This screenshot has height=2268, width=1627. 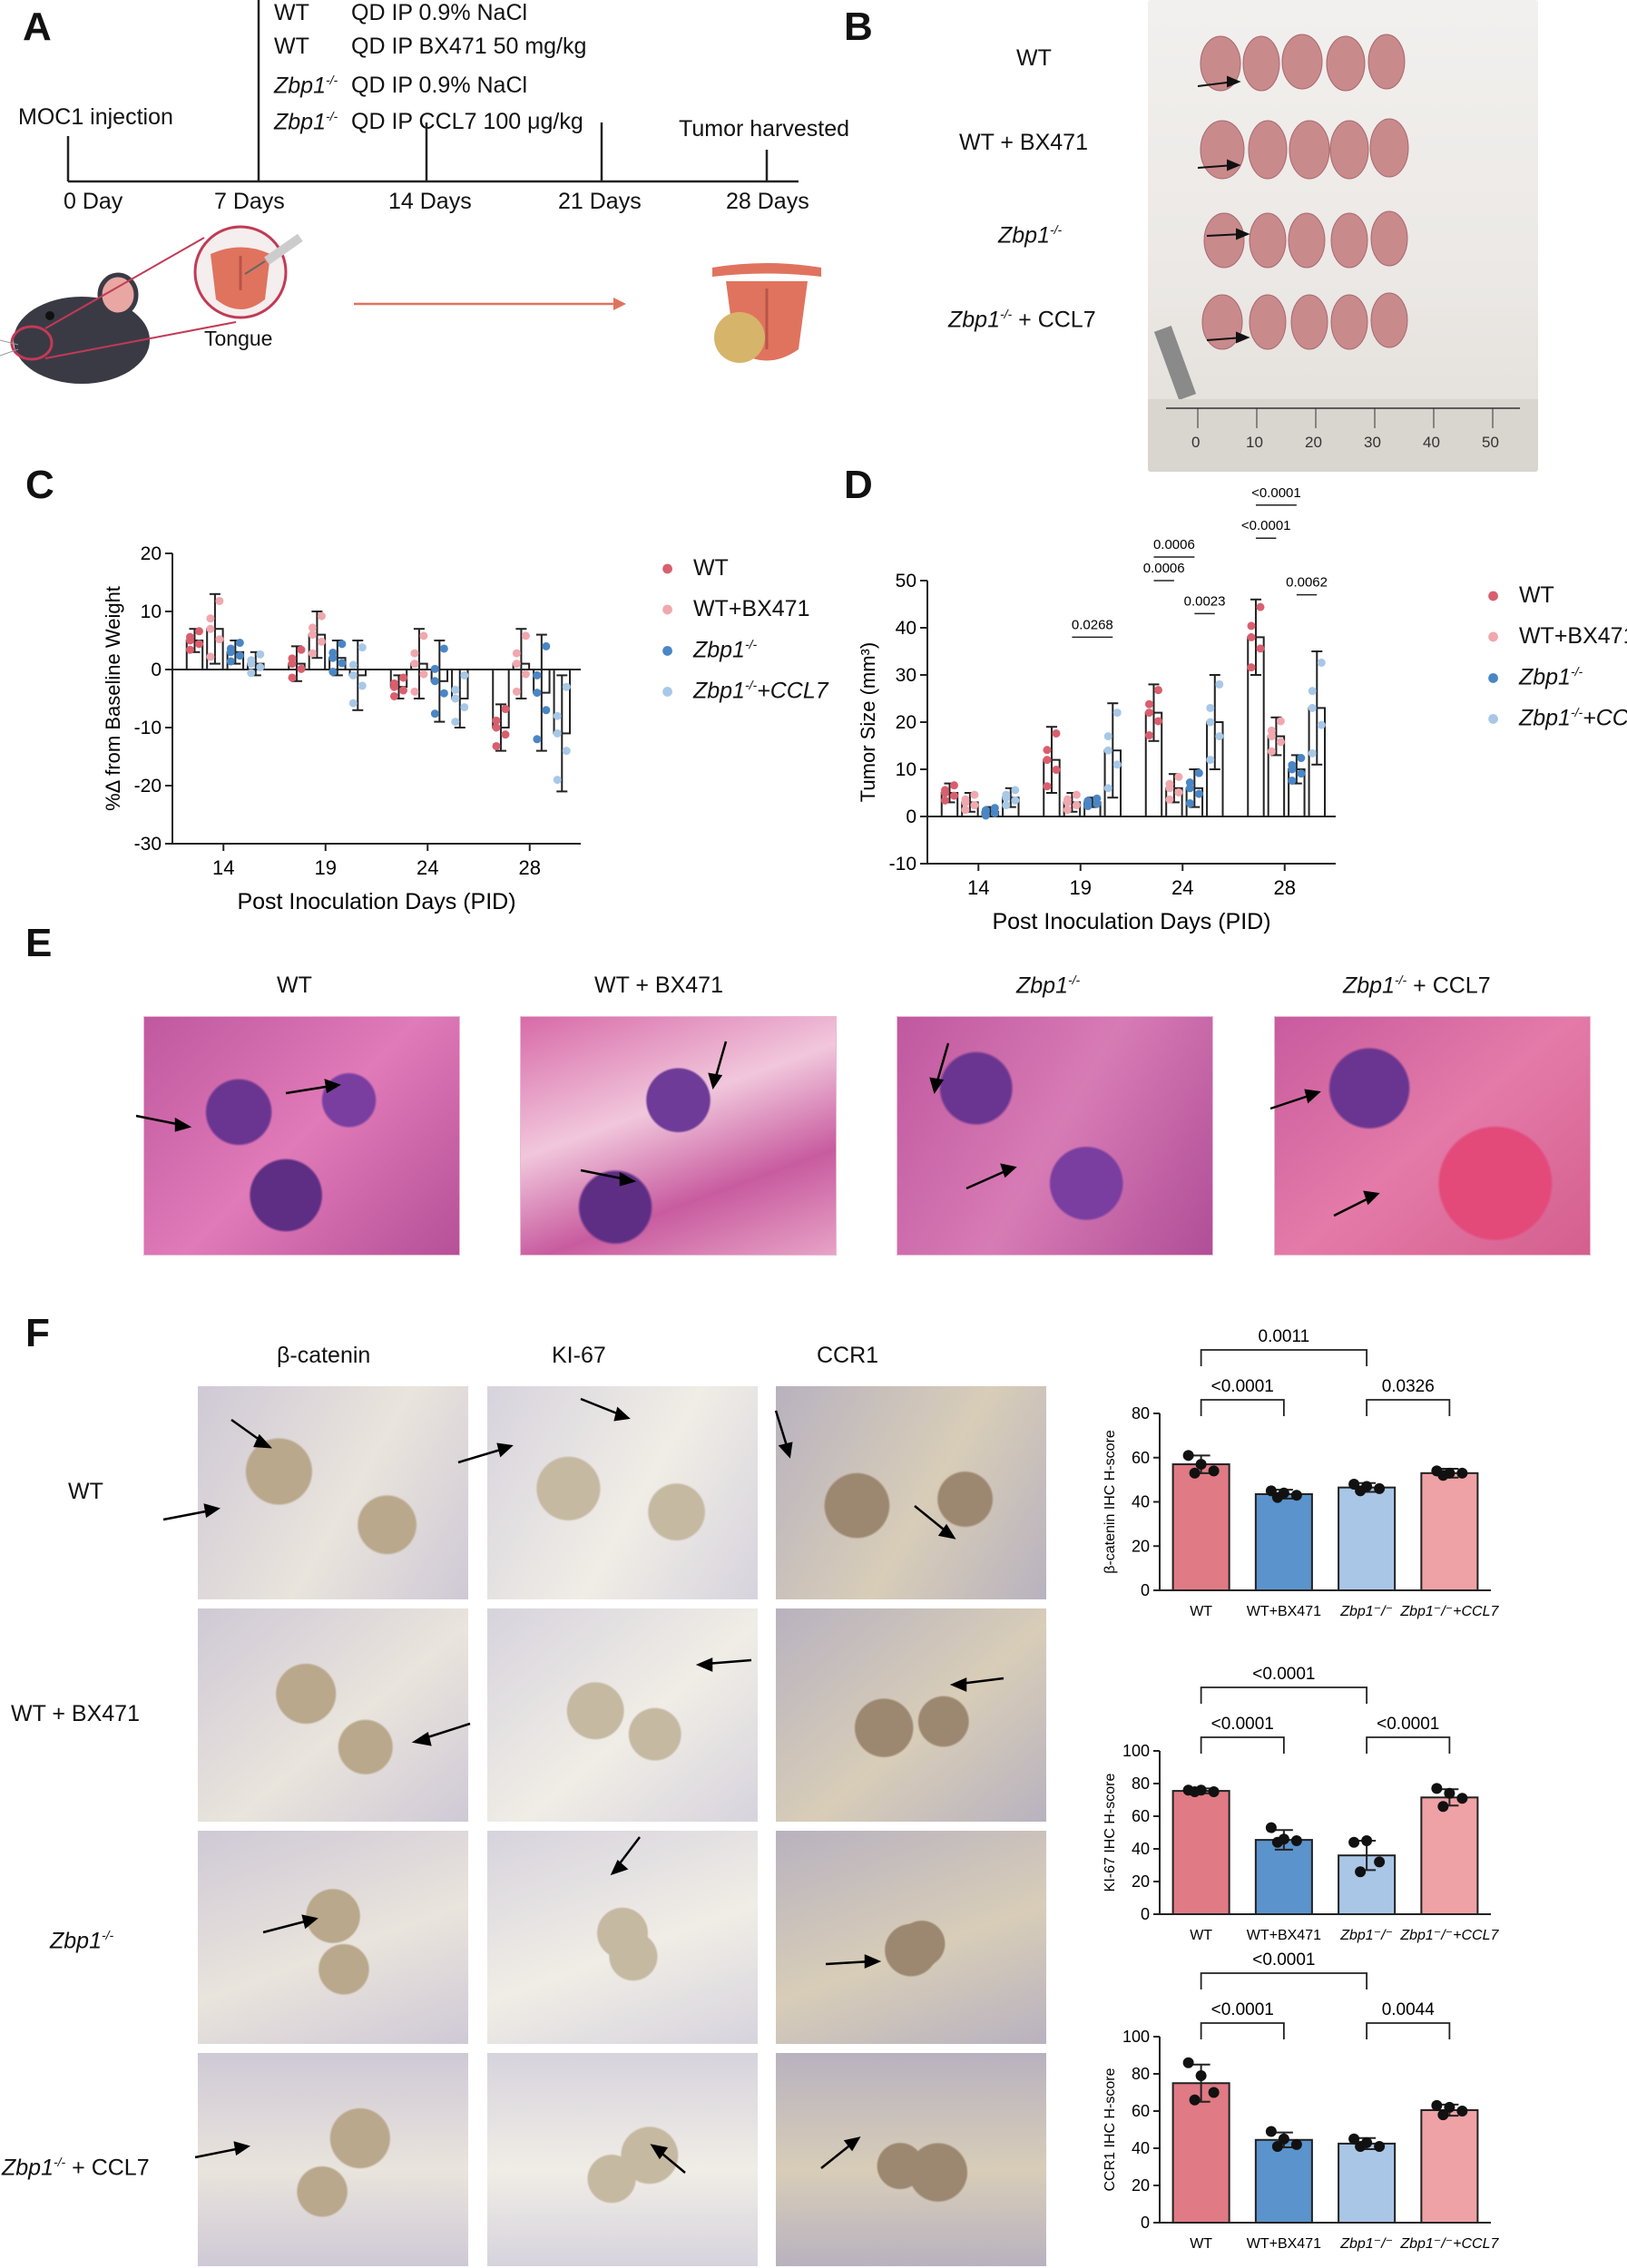 I want to click on he-image-zbp1, so click(x=1055, y=1136).